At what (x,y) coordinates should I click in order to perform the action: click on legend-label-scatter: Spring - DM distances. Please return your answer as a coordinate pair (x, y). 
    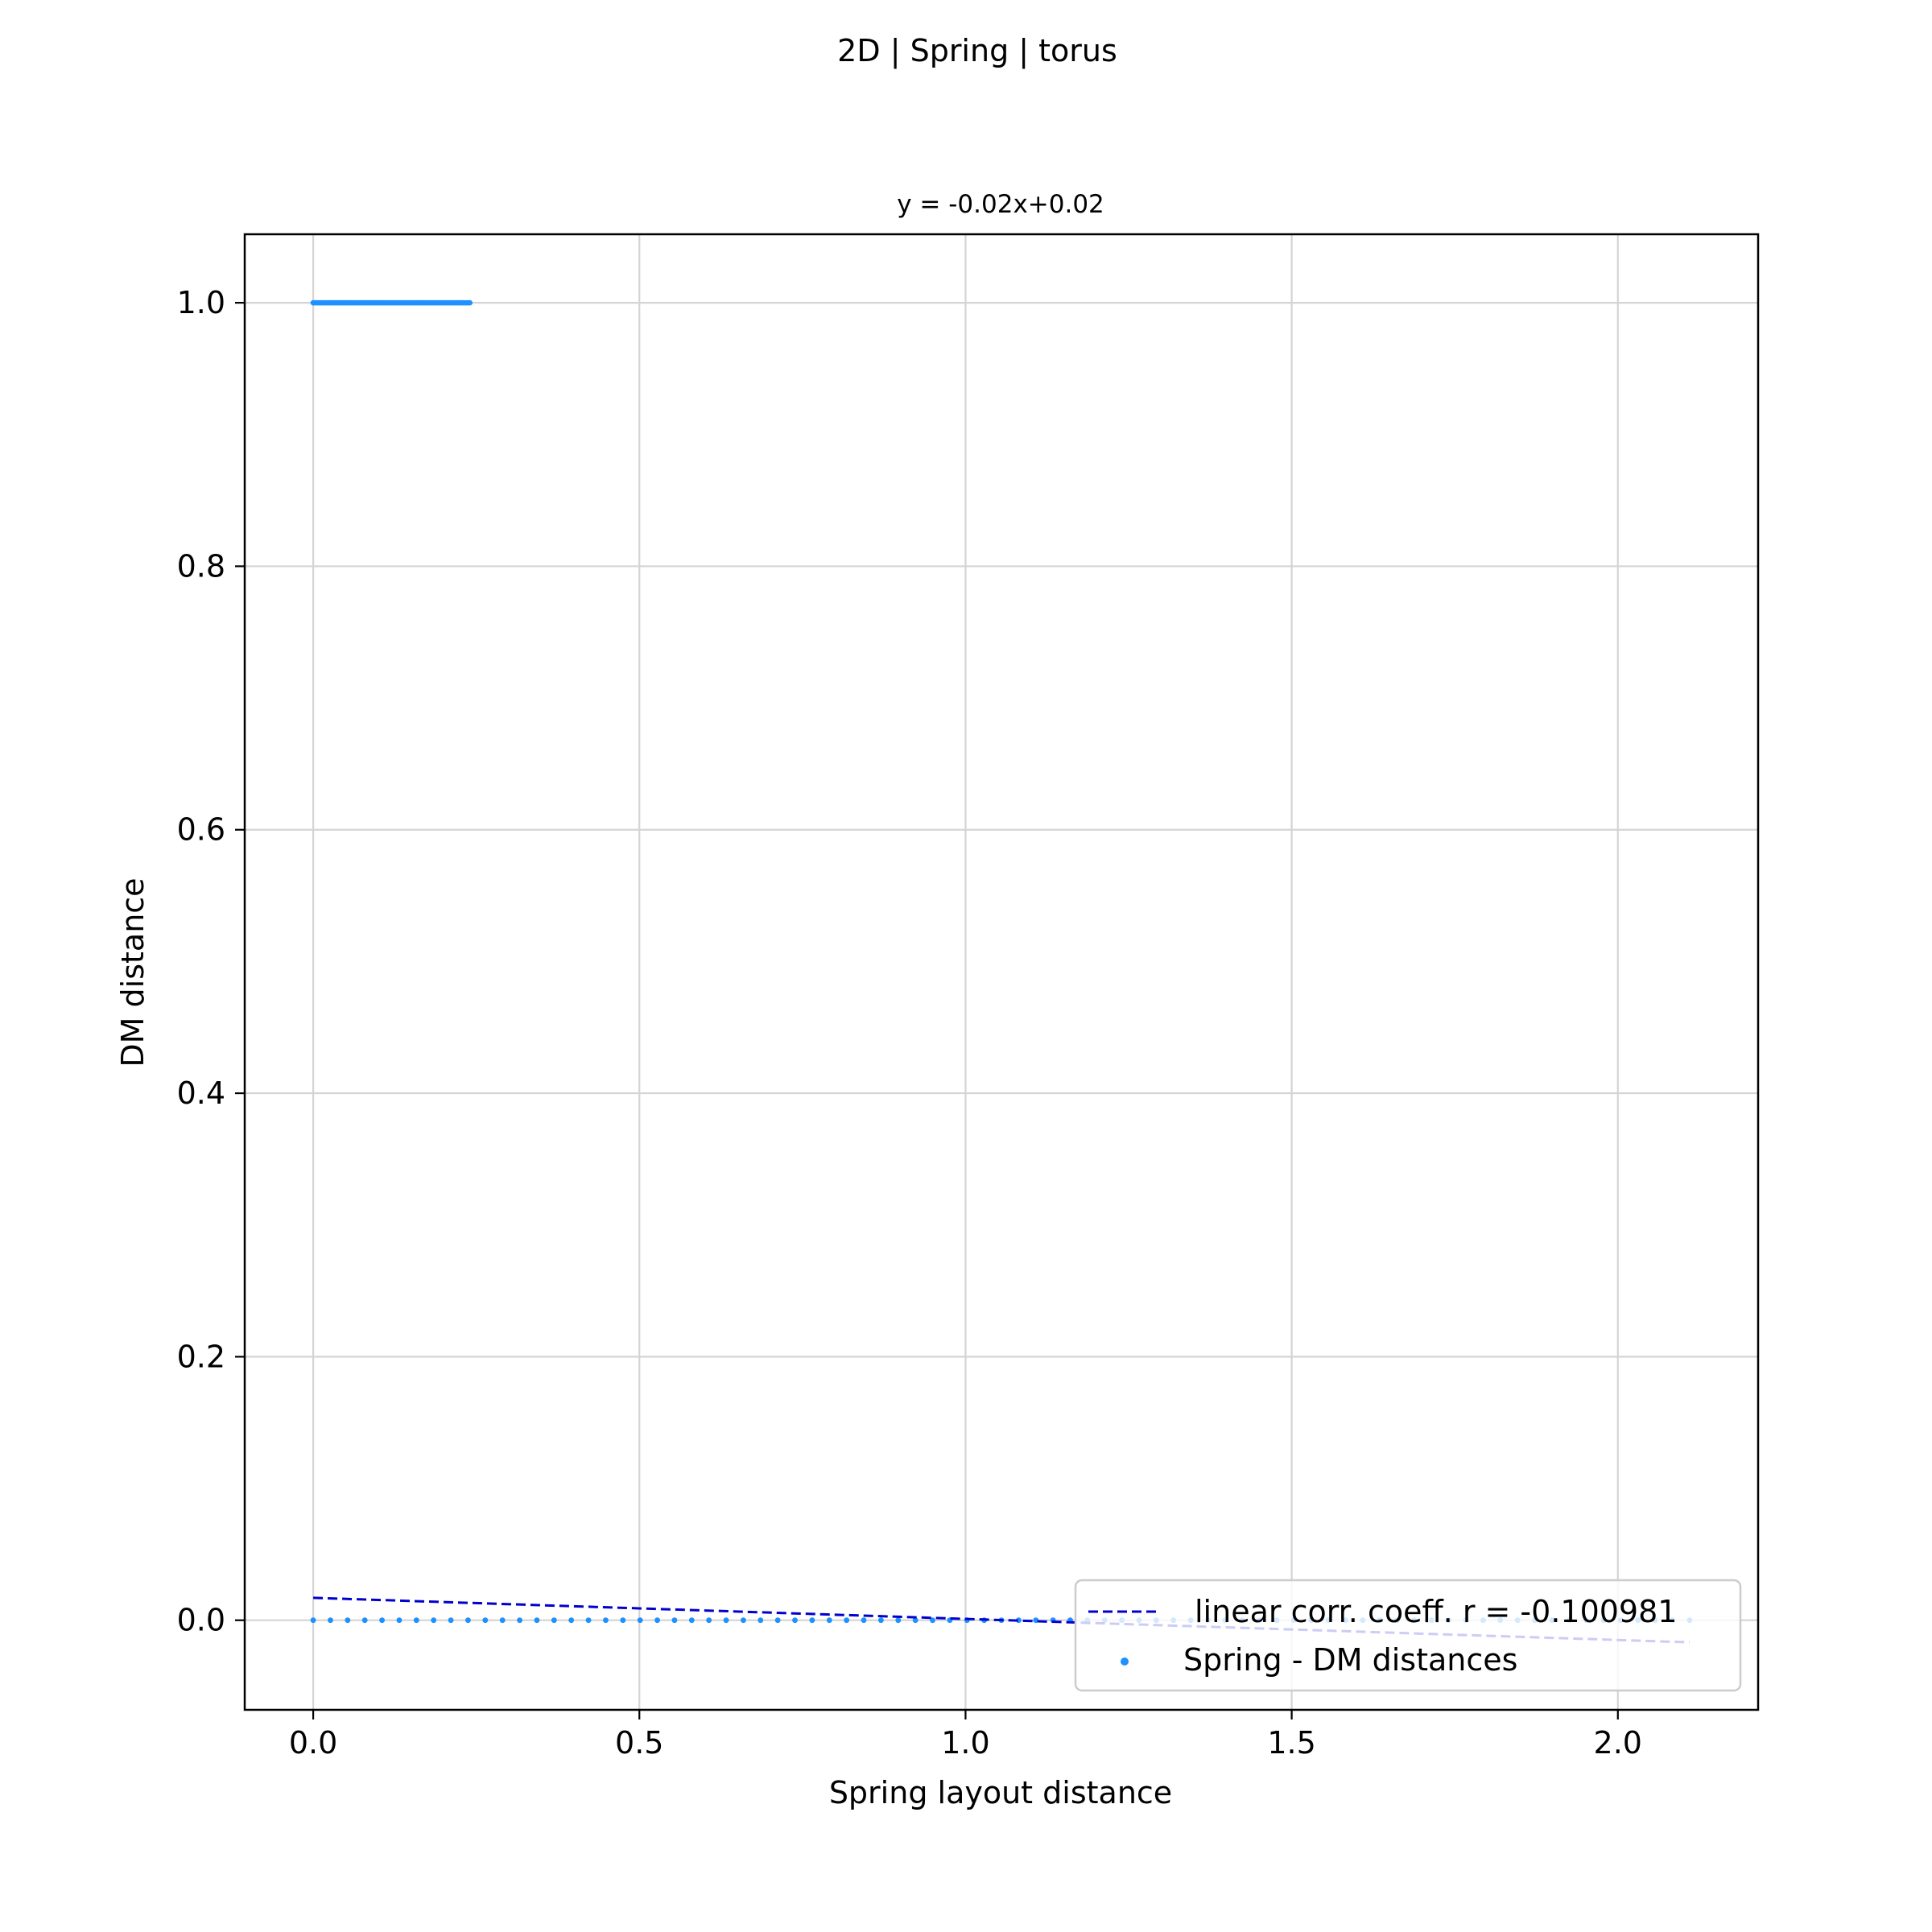
    Looking at the image, I should click on (1350, 1660).